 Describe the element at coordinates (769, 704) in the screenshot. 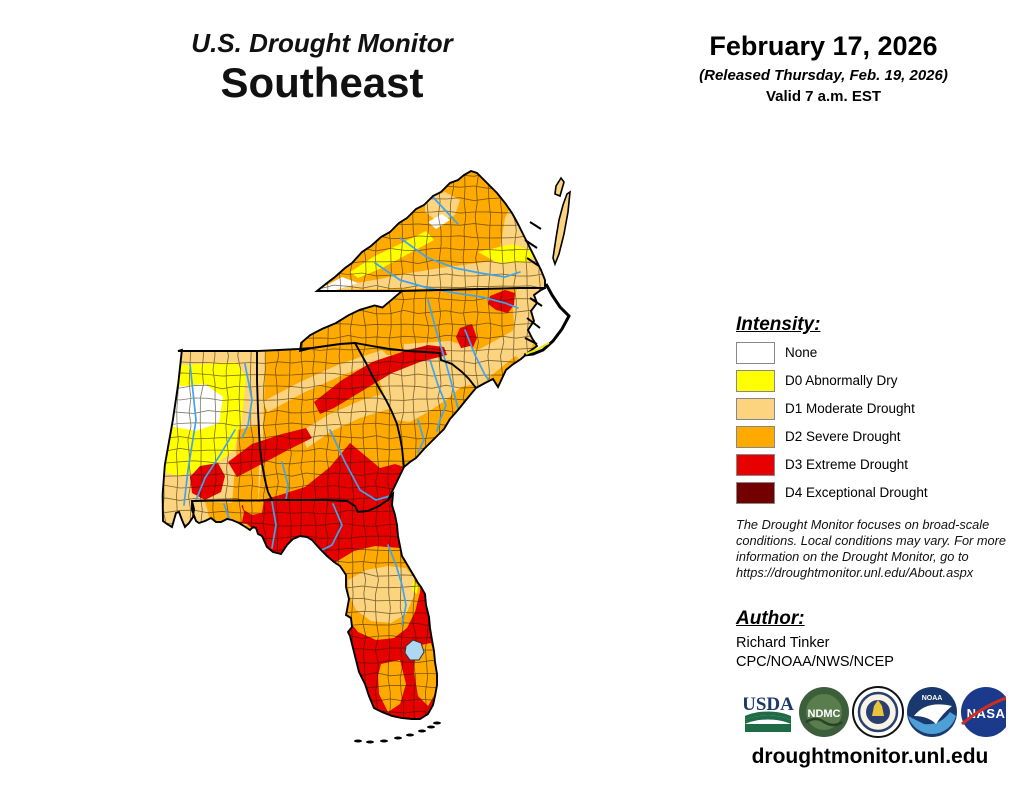

I see `svg-text: USDA` at that location.